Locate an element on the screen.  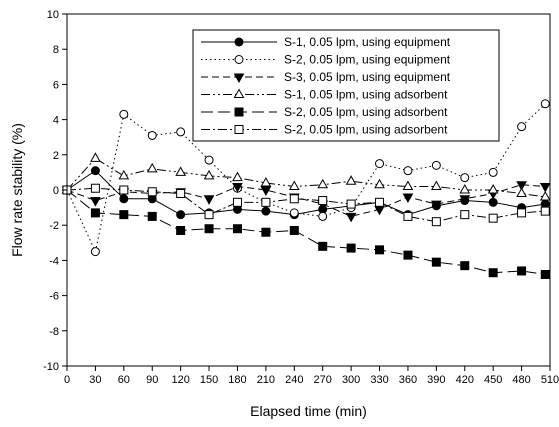
legend-label: S-3, 0.05 lpm, using equipment is located at coordinates (367, 77).